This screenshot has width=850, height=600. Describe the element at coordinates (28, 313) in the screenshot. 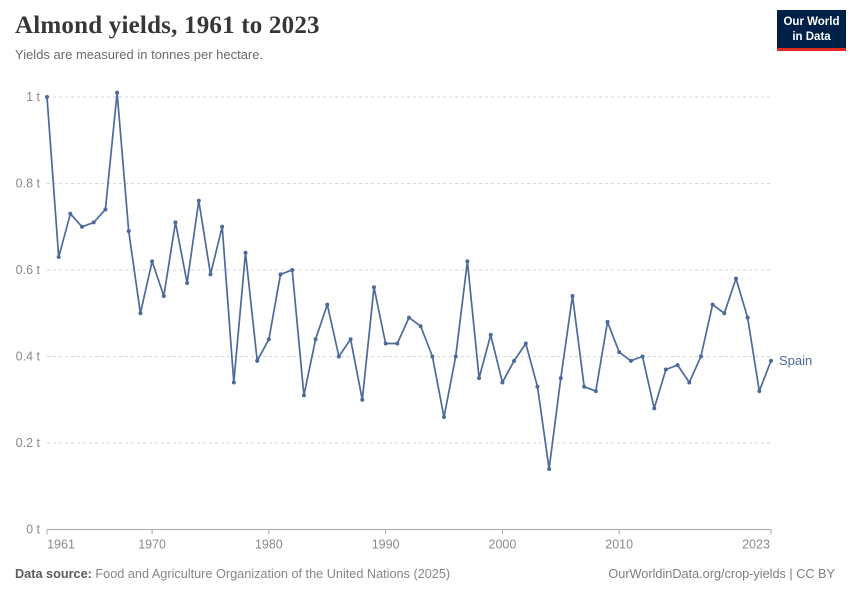

I see `y-axis-labels: 0 t 0.2 t 0.4 t 0.6 t 0.8 t 1 t` at that location.